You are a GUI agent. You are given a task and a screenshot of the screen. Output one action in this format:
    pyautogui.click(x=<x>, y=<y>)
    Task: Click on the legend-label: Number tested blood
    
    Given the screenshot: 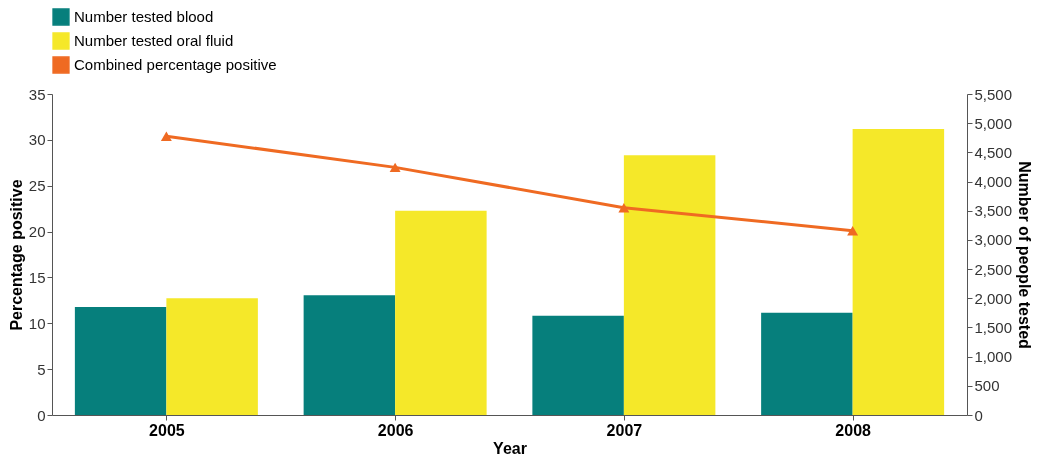 What is the action you would take?
    pyautogui.click(x=144, y=16)
    